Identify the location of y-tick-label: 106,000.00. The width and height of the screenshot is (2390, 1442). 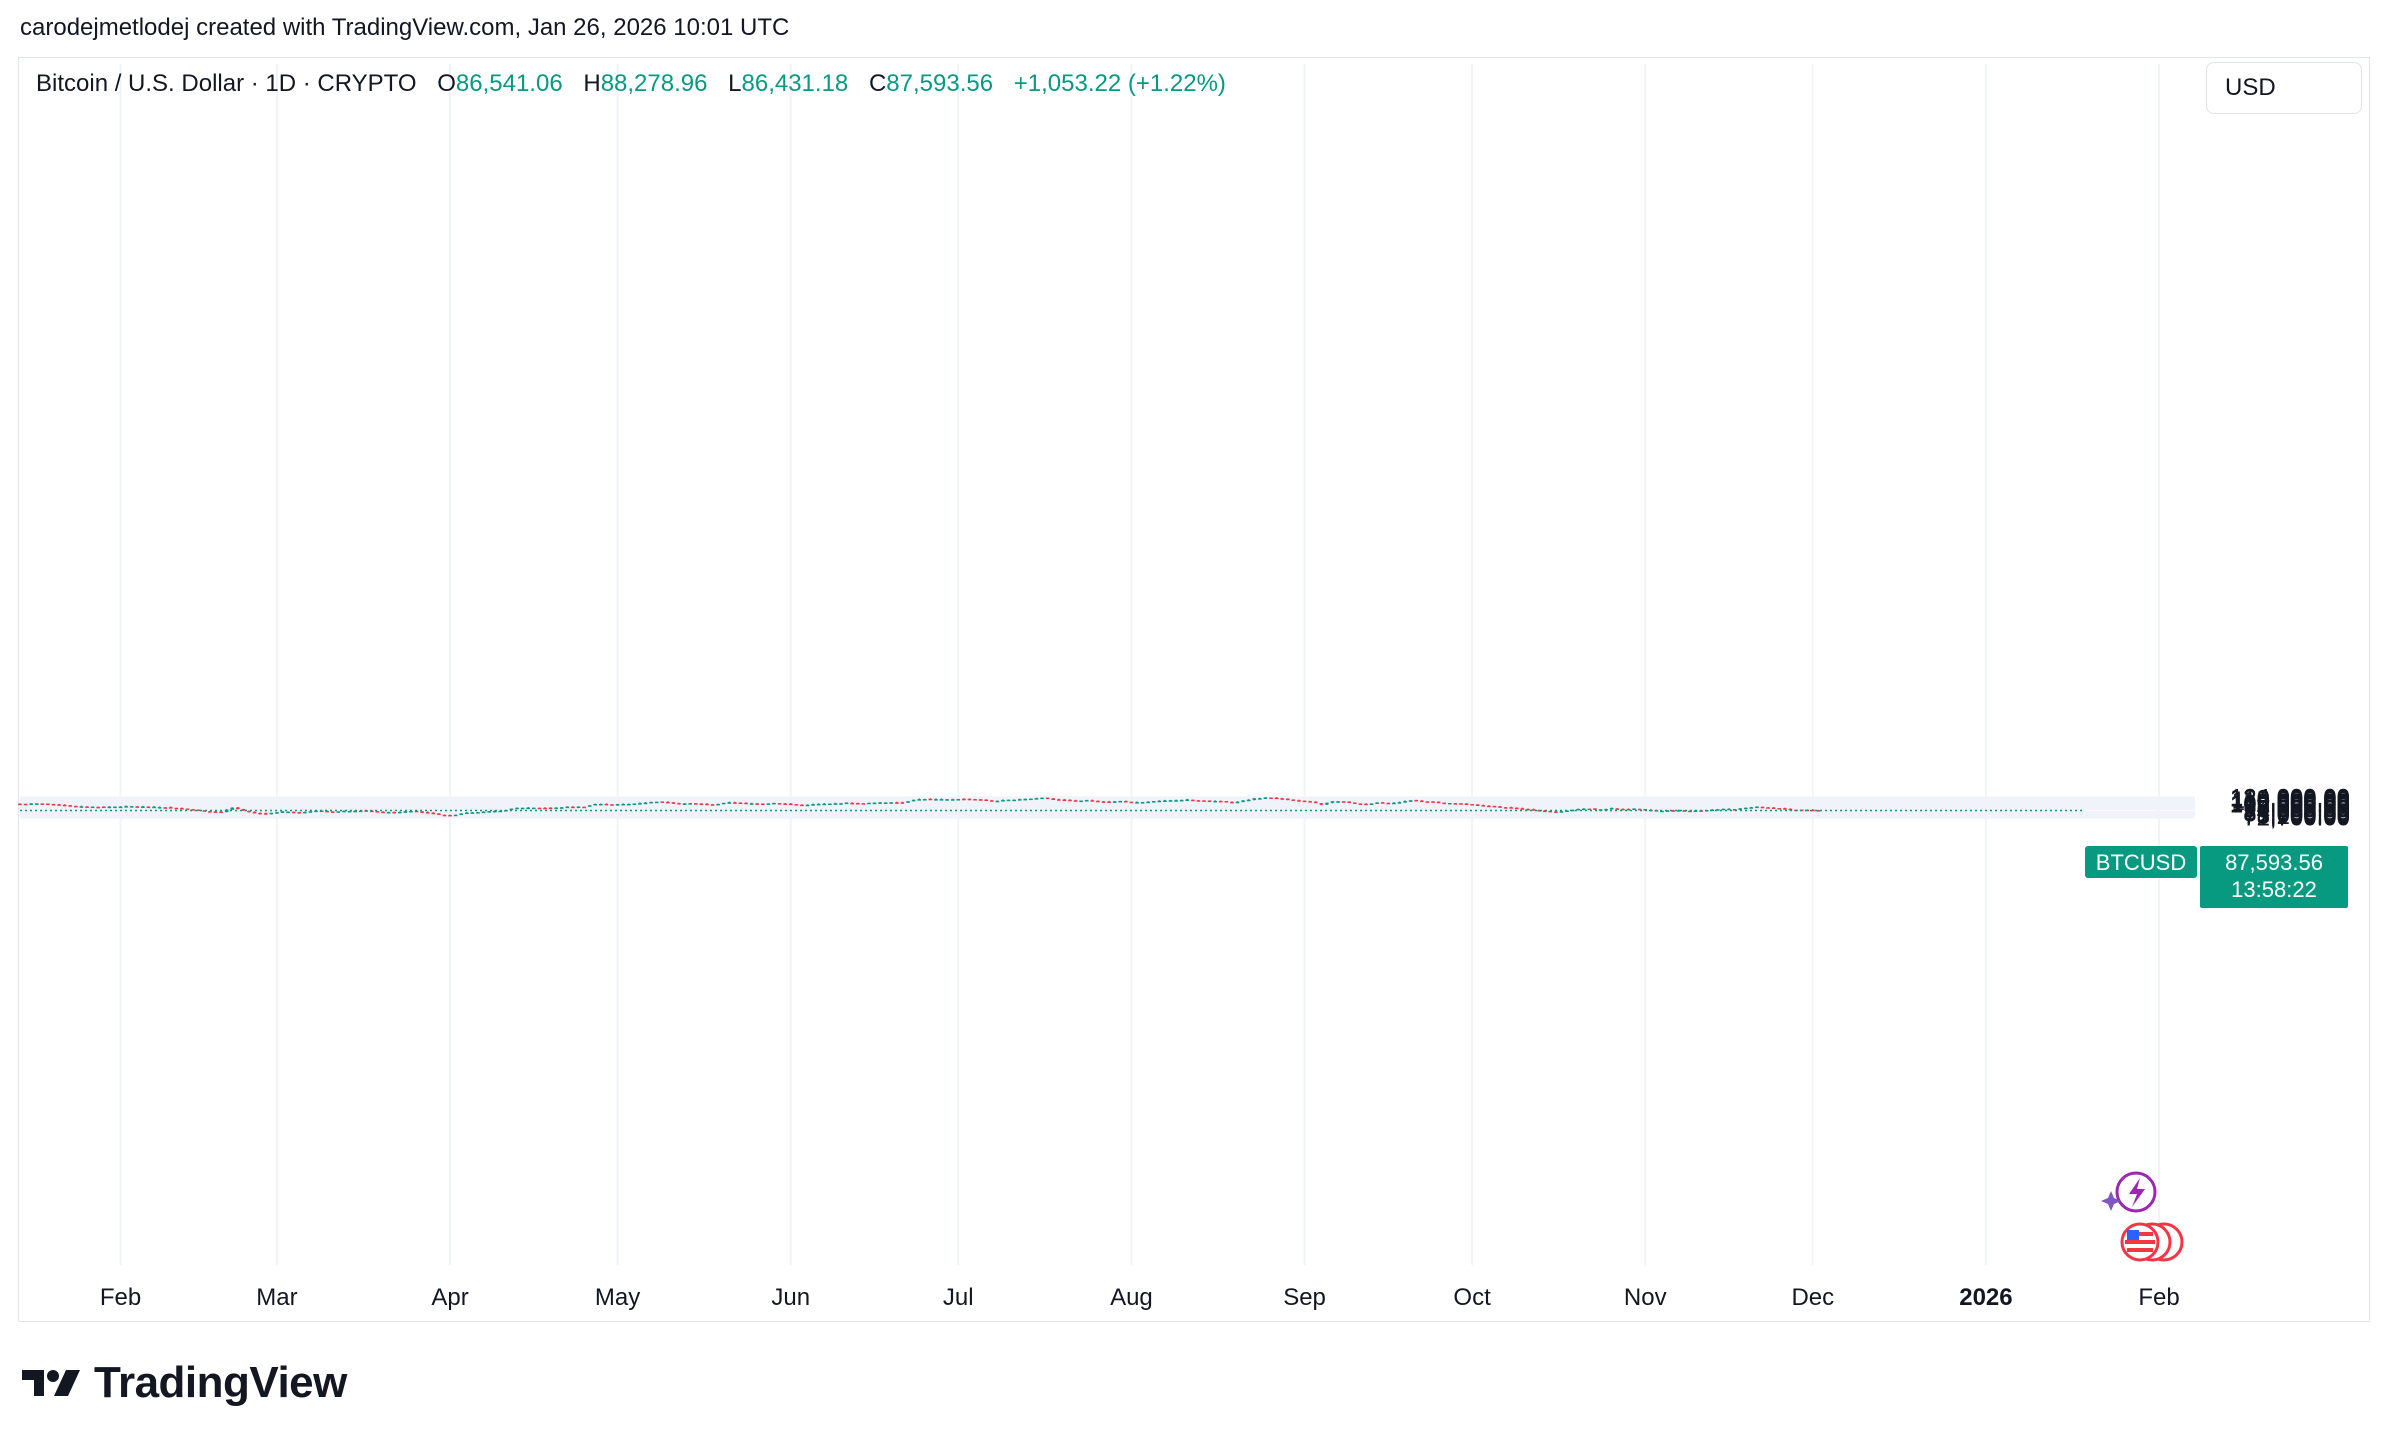
(2290, 803).